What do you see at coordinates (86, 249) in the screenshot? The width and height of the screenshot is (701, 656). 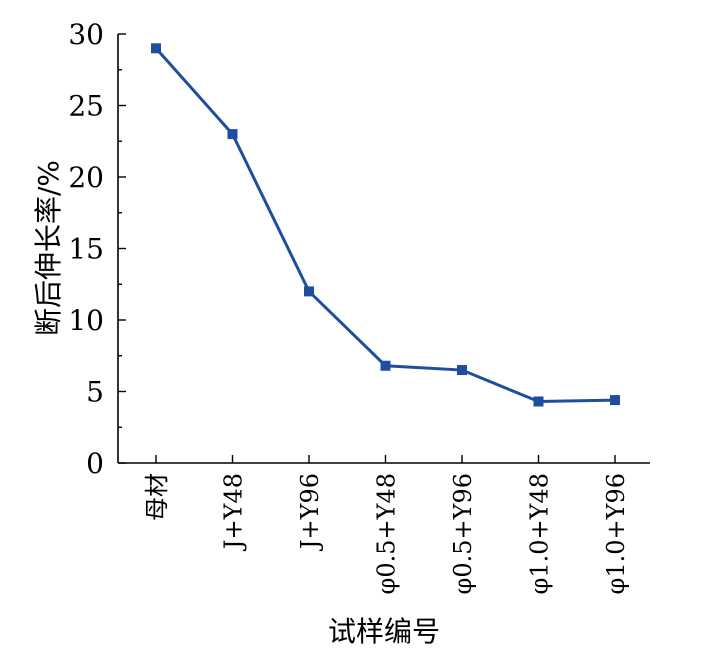 I see `y-tick-label: 15` at bounding box center [86, 249].